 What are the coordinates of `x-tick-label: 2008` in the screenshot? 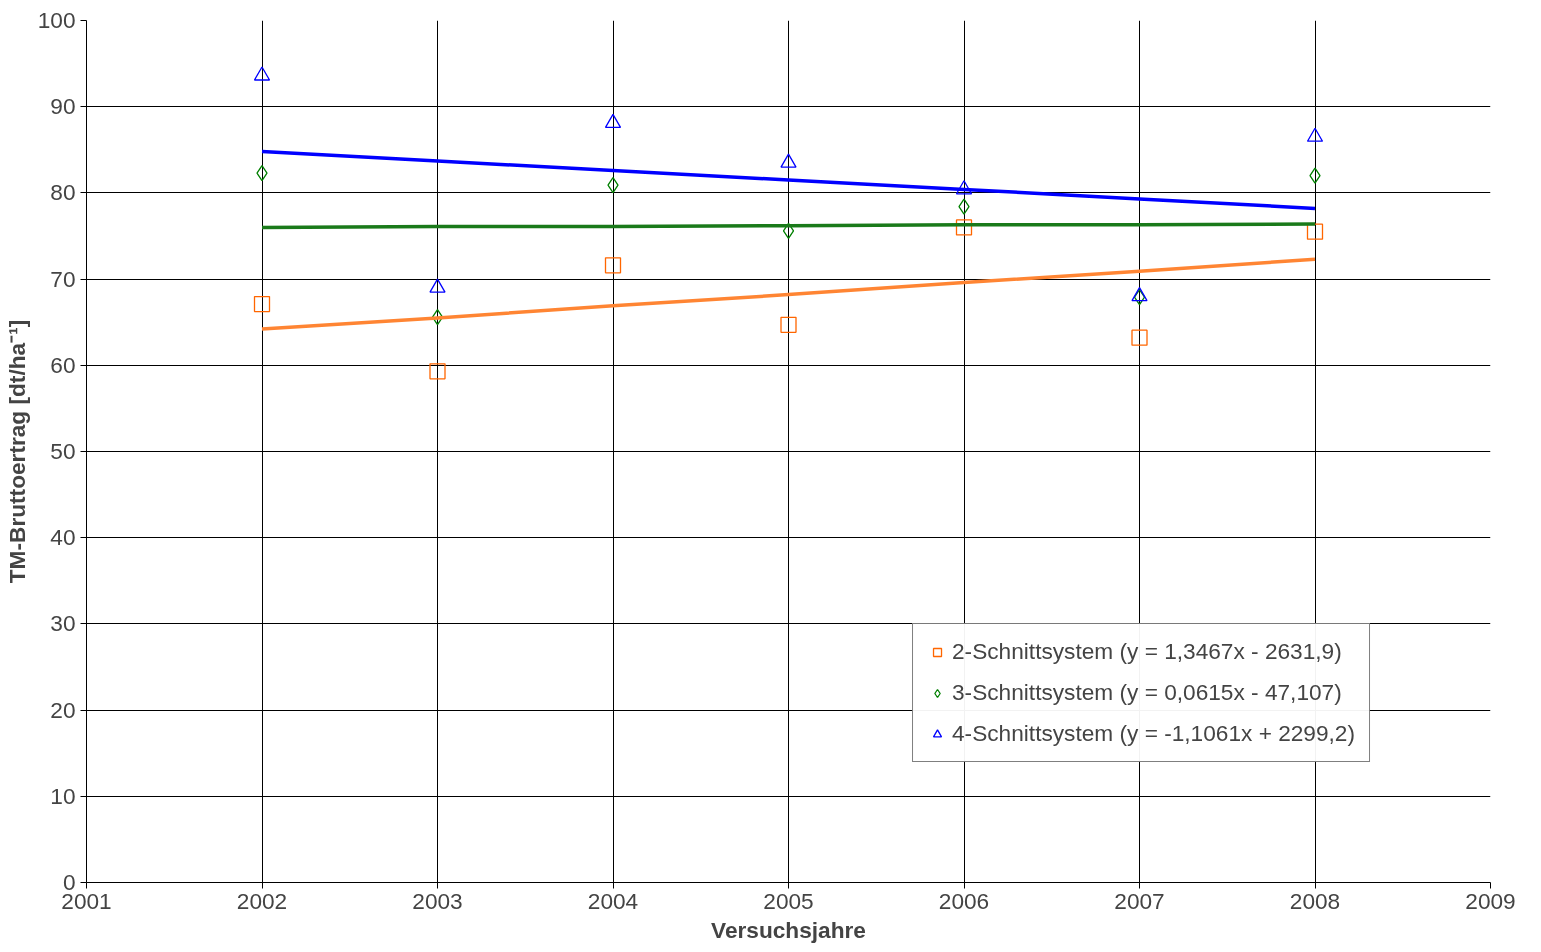 It's located at (1315, 900).